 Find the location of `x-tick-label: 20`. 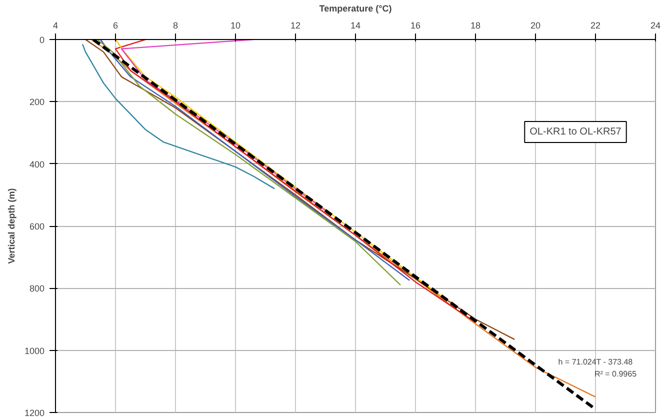

x-tick-label: 20 is located at coordinates (535, 25).